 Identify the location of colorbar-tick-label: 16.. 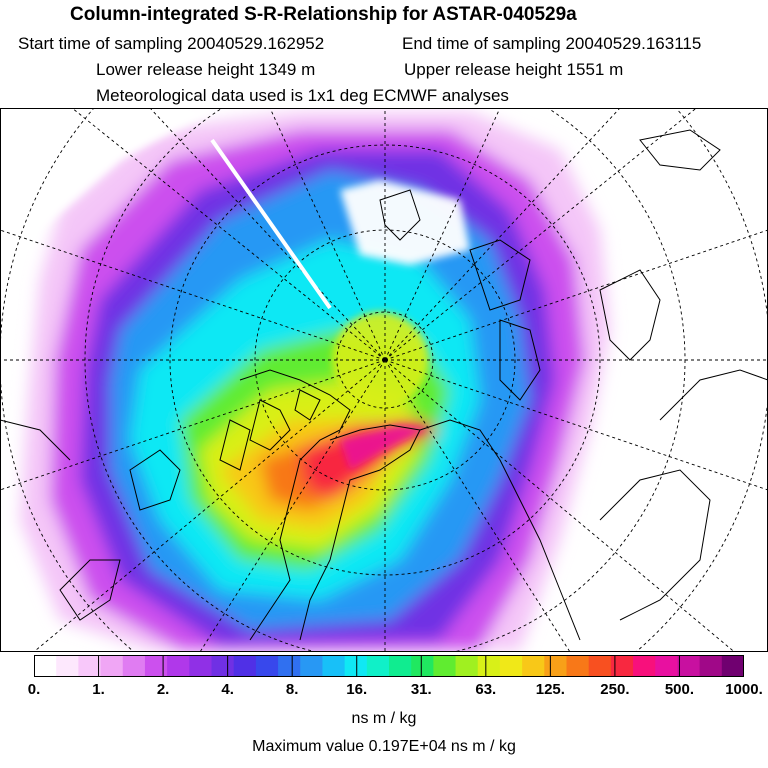
(357, 689).